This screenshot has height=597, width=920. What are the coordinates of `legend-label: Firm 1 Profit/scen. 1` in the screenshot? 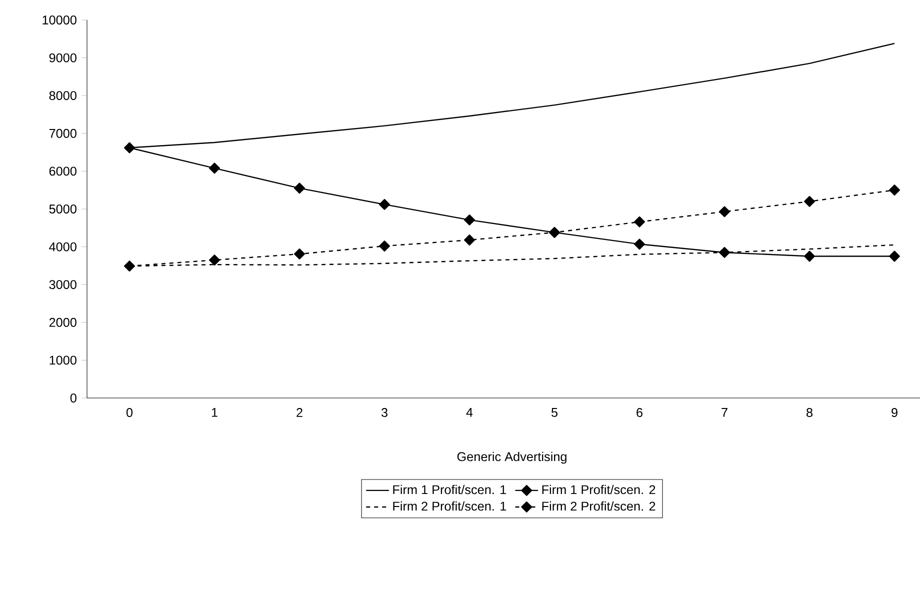 It's located at (449, 489).